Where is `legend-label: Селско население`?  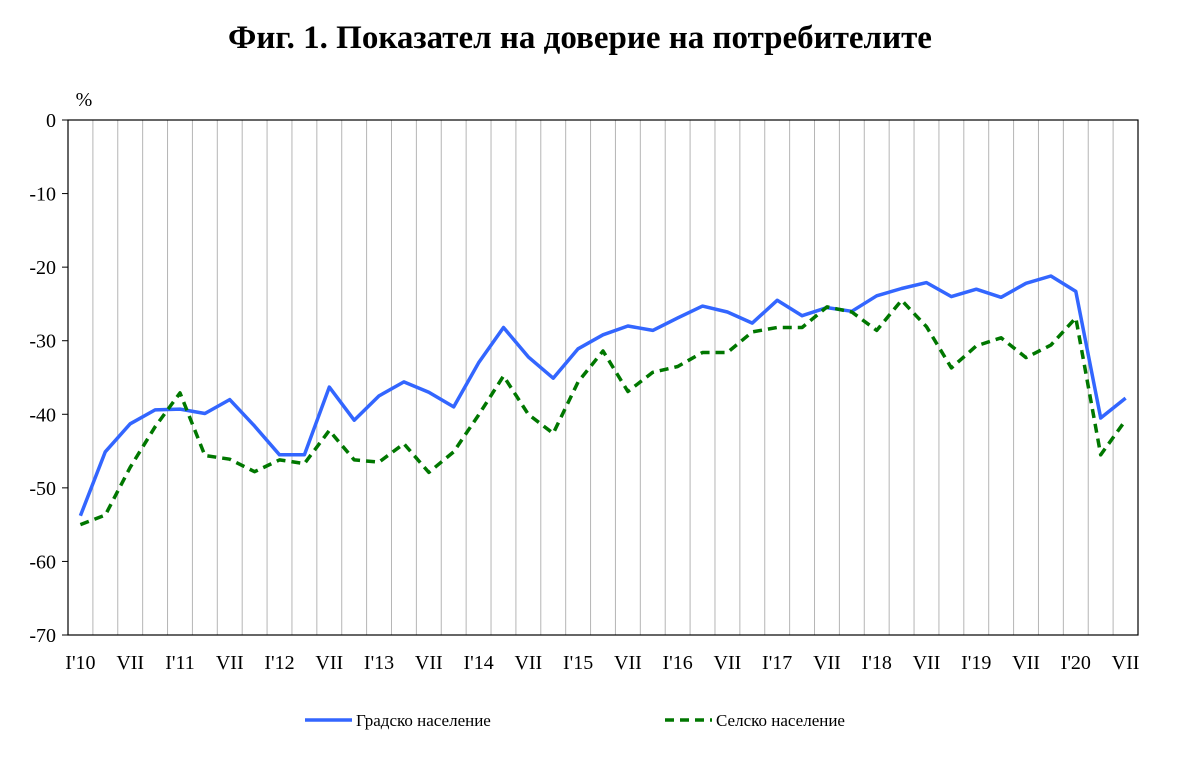 legend-label: Селско население is located at coordinates (780, 720).